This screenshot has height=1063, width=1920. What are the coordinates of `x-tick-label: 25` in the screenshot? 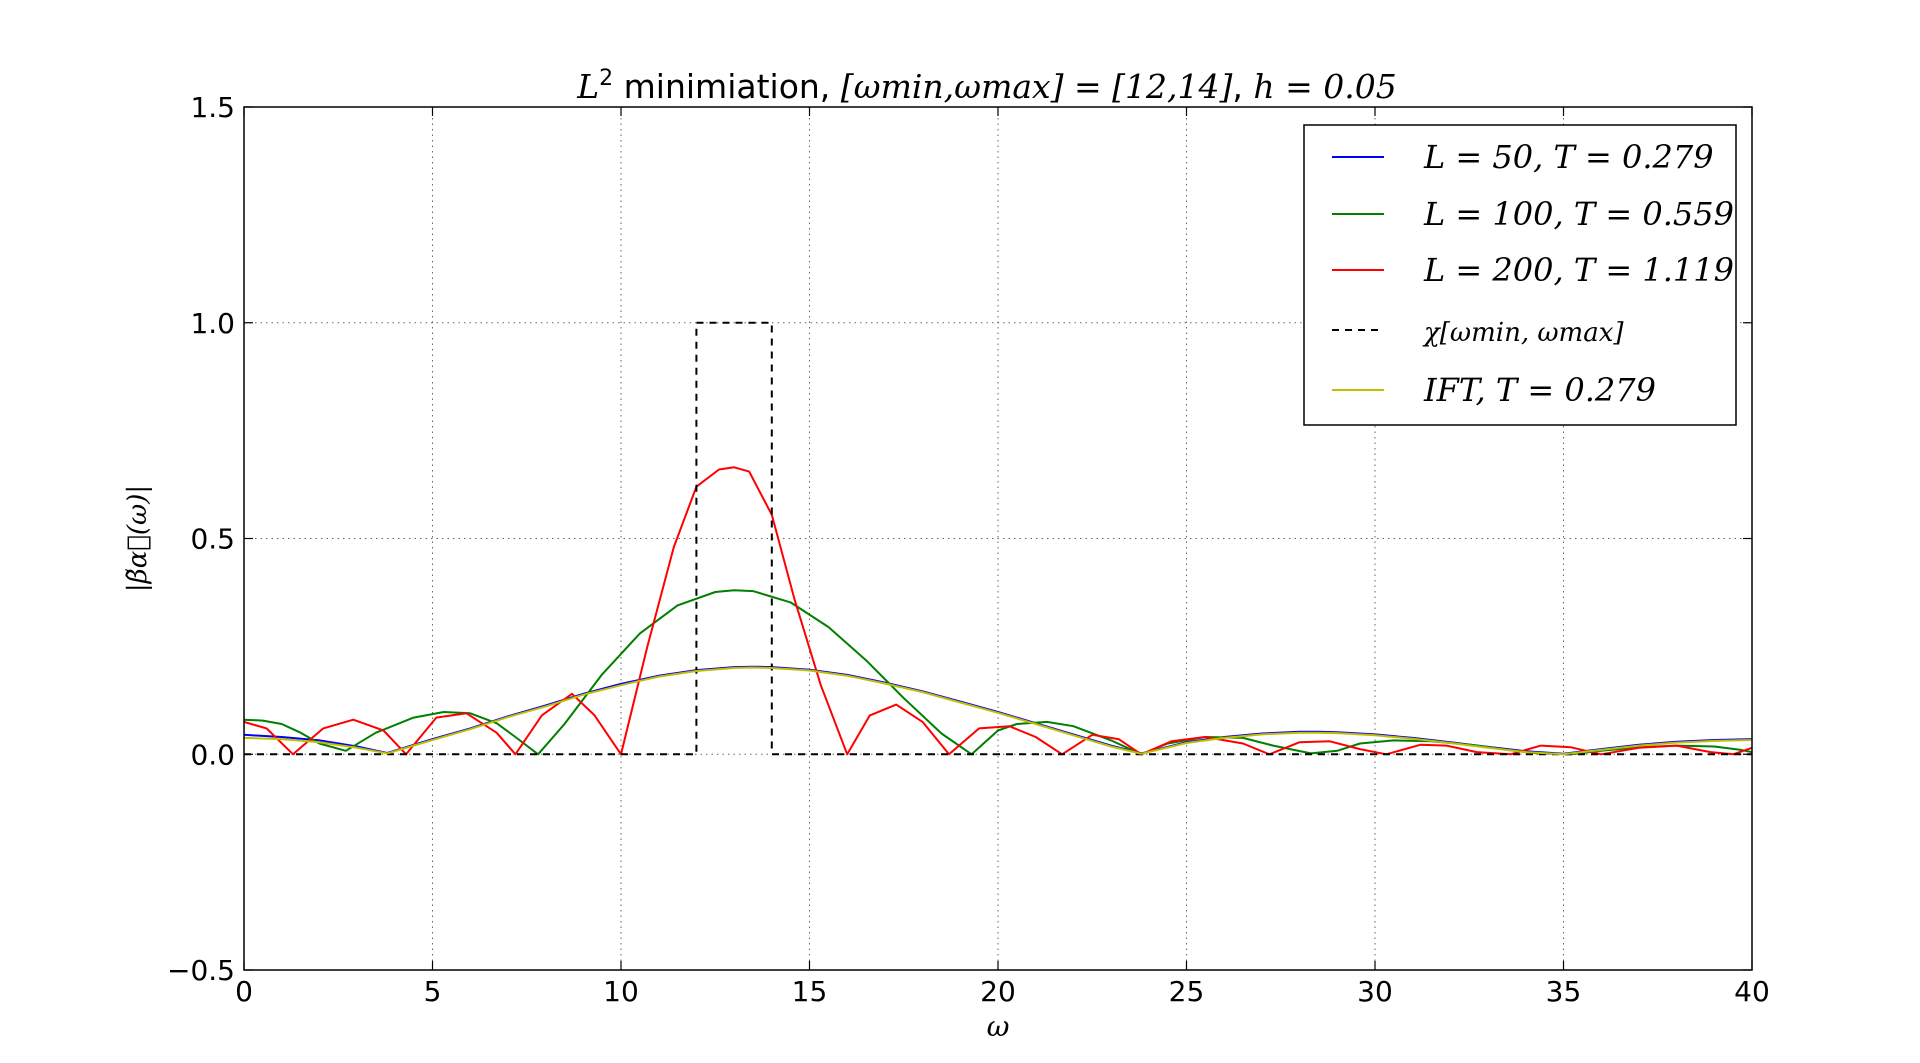 It's located at (1187, 991).